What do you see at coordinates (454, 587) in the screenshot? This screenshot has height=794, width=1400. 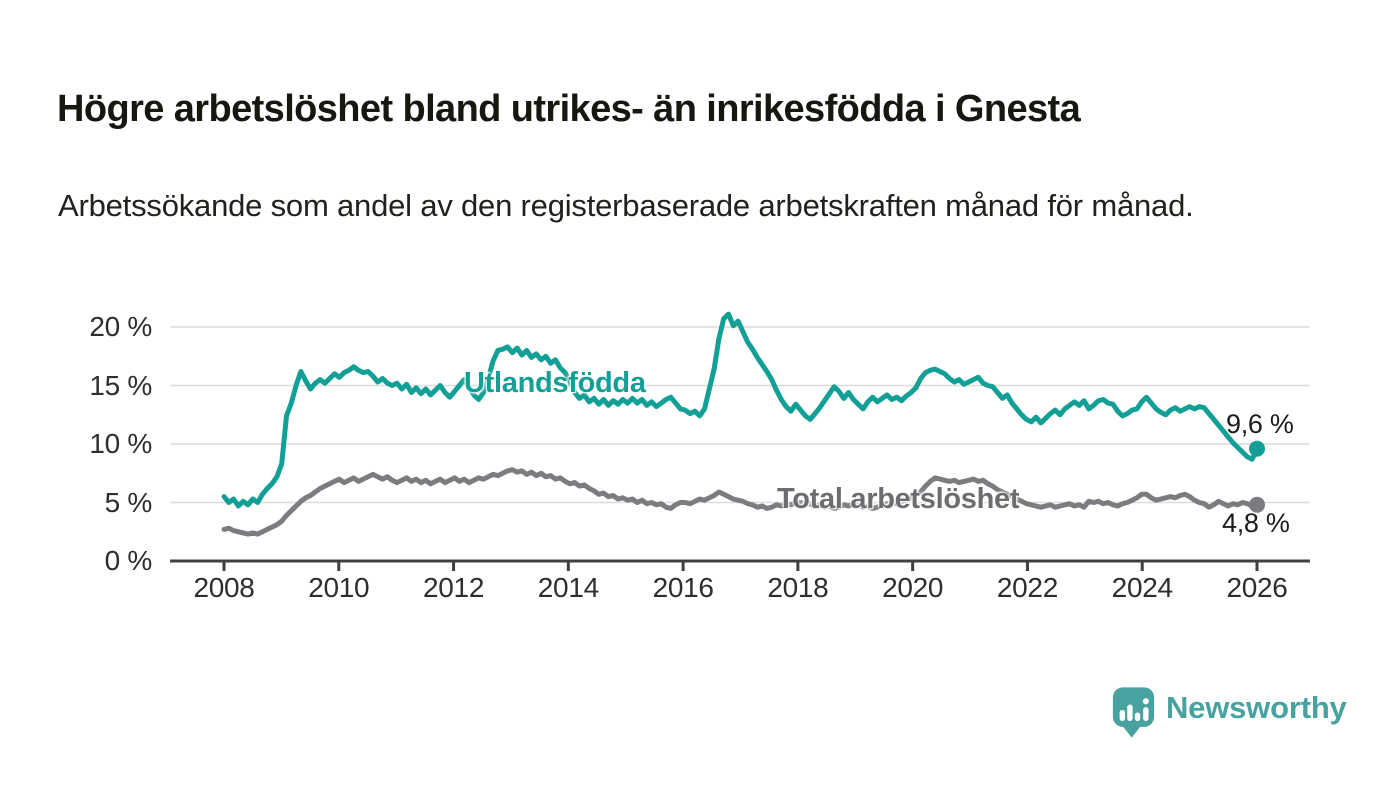 I see `x-axis-tick-label: 2012` at bounding box center [454, 587].